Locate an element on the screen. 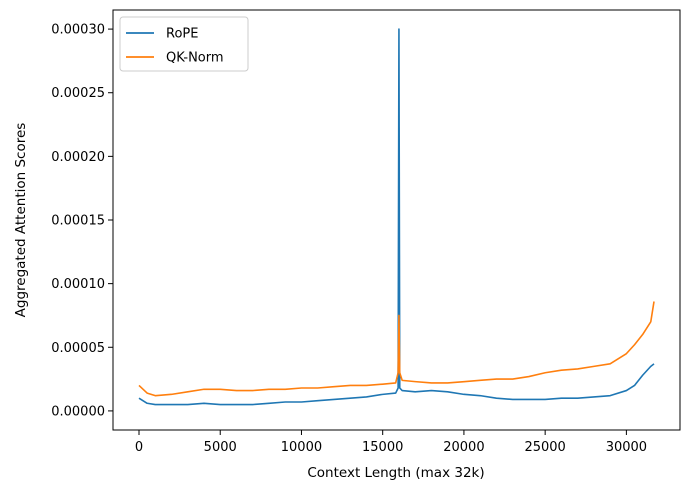 Image resolution: width=692 pixels, height=482 pixels. x-tick-label: 15000 is located at coordinates (382, 447).